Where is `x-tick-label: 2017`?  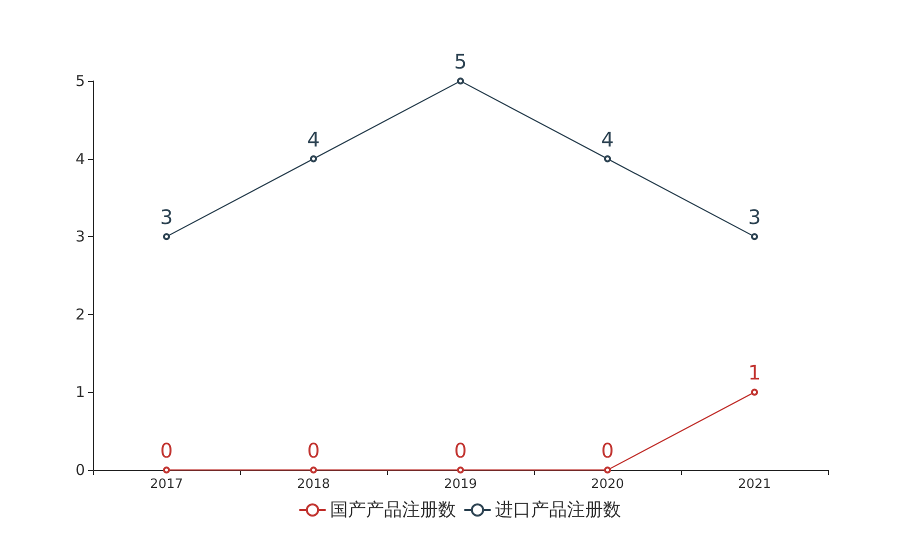 x-tick-label: 2017 is located at coordinates (167, 484).